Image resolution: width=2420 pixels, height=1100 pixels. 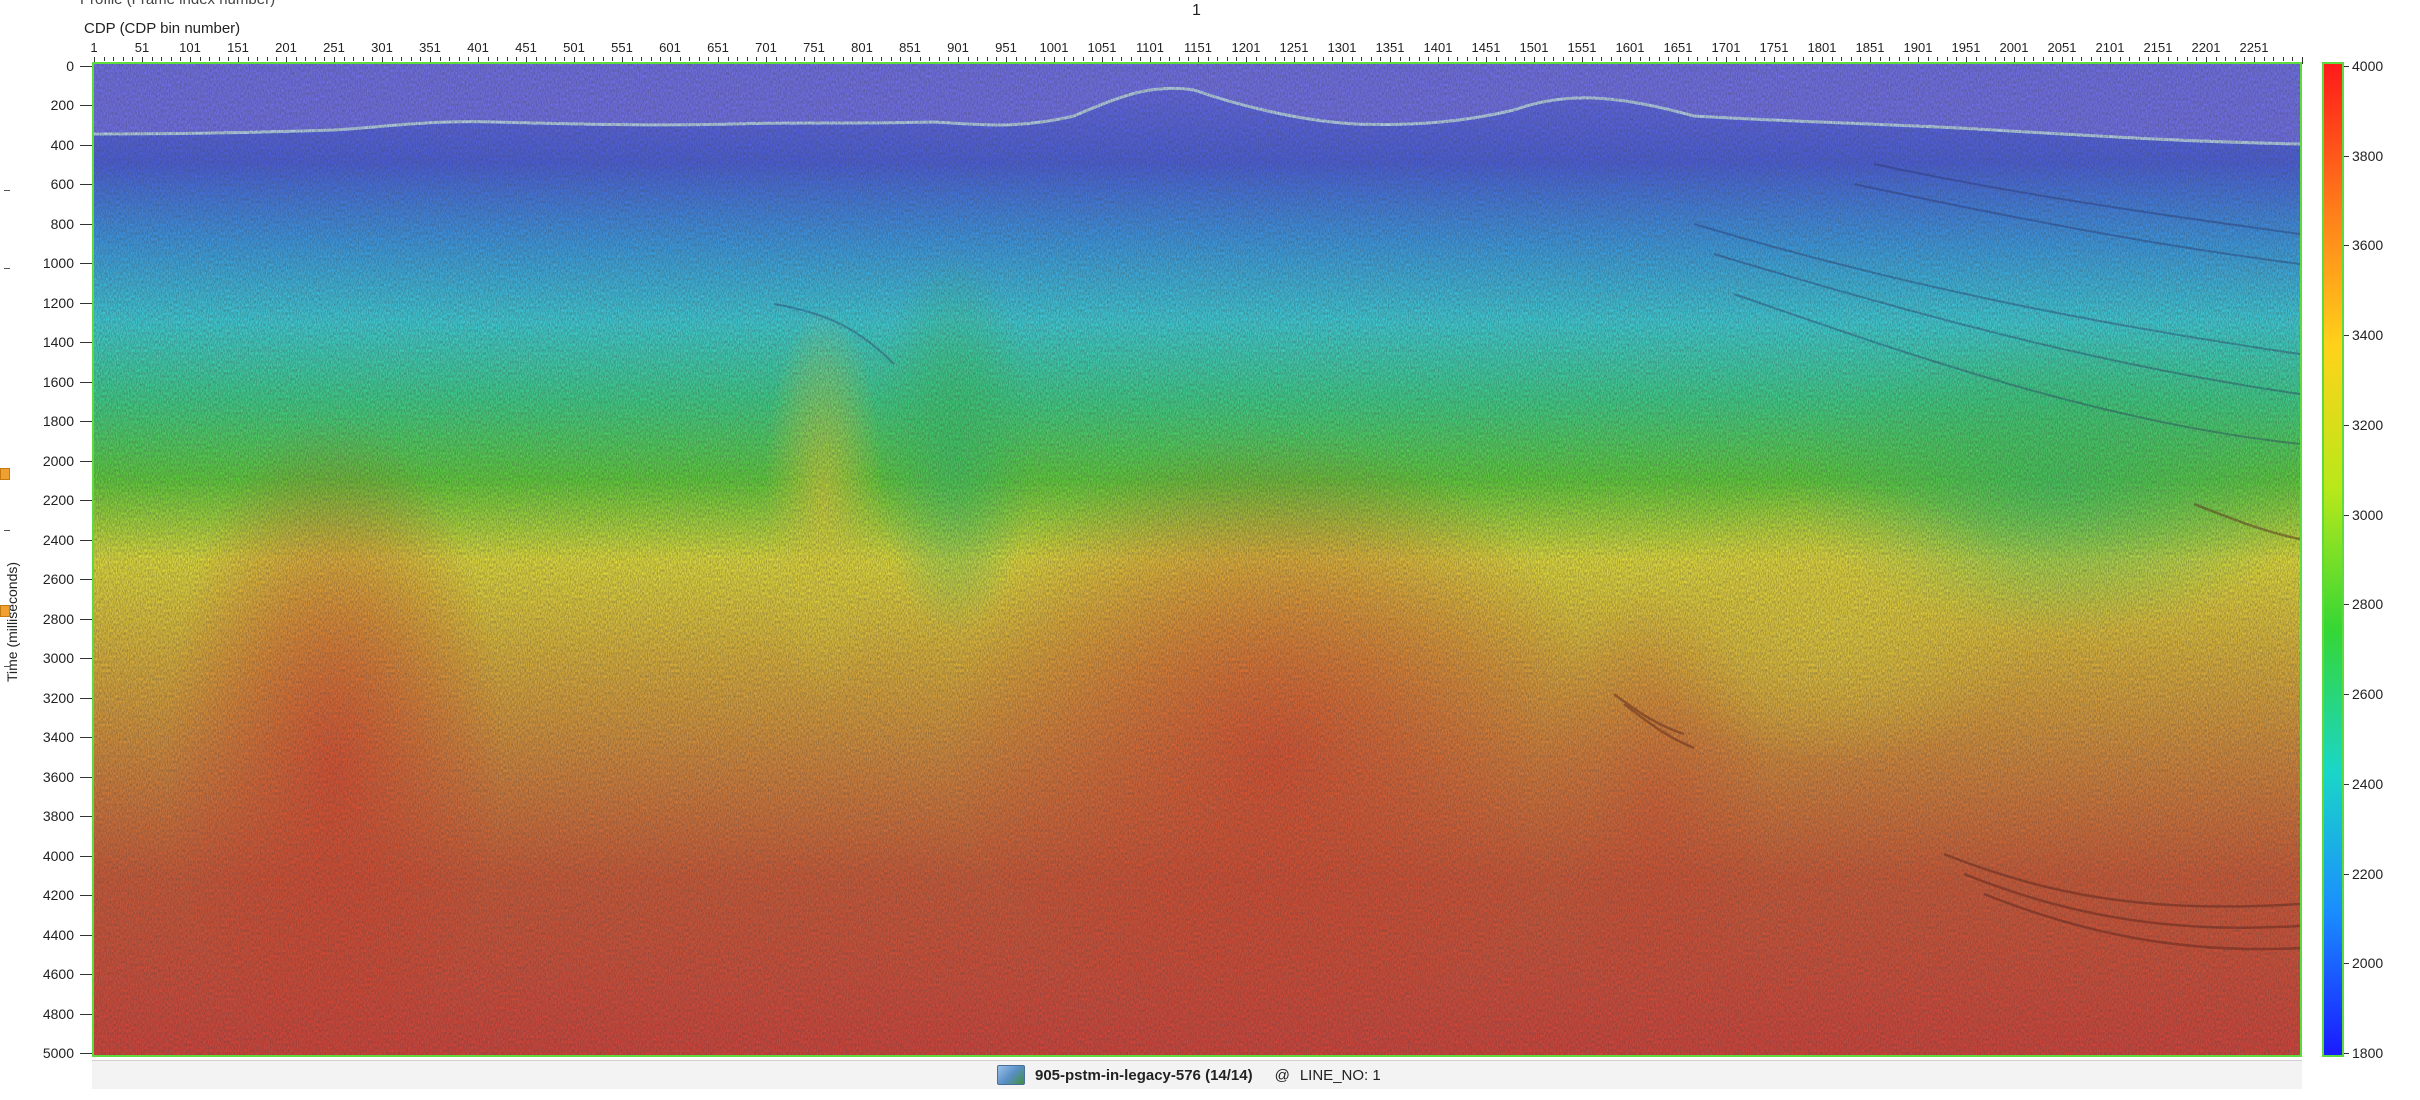 What do you see at coordinates (1390, 47) in the screenshot?
I see `x-tick-label: 1351` at bounding box center [1390, 47].